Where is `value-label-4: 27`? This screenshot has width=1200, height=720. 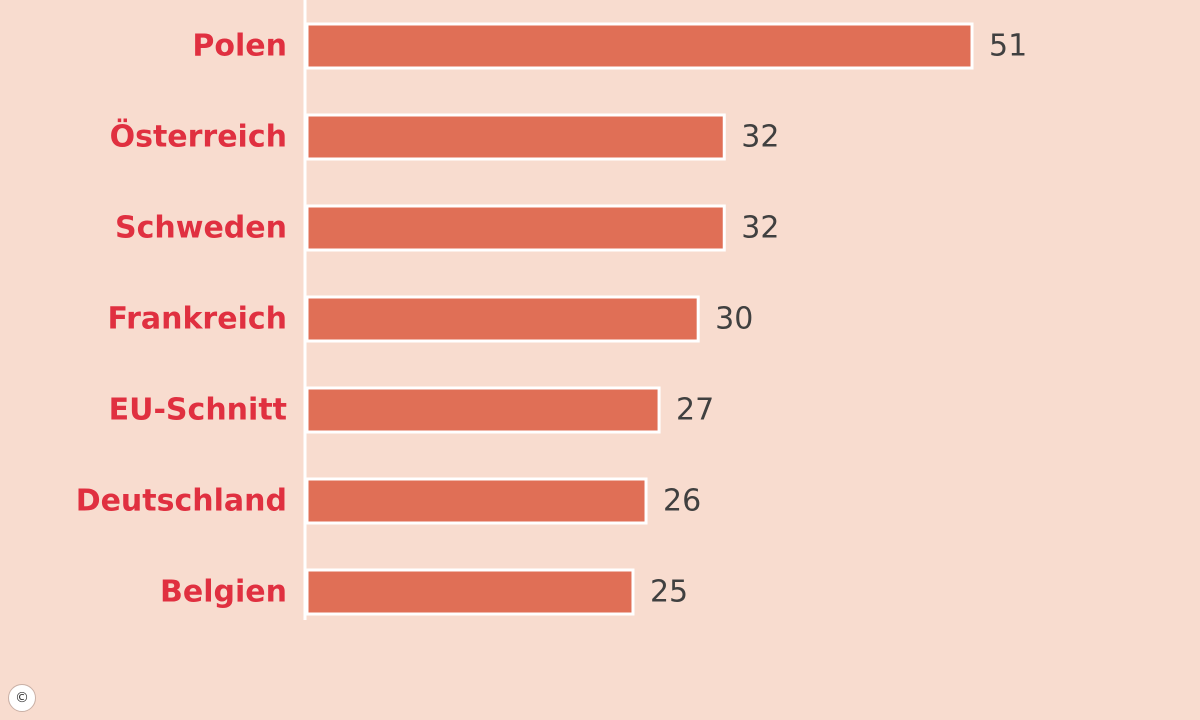
value-label-4: 27 is located at coordinates (695, 410).